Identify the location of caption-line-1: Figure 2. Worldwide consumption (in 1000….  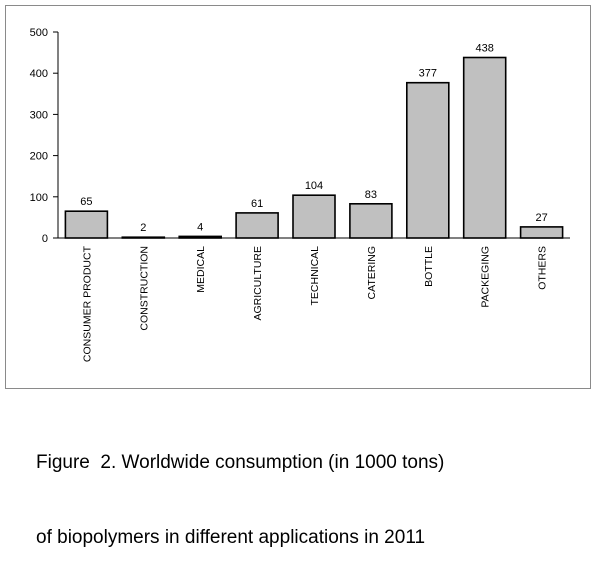
(240, 462).